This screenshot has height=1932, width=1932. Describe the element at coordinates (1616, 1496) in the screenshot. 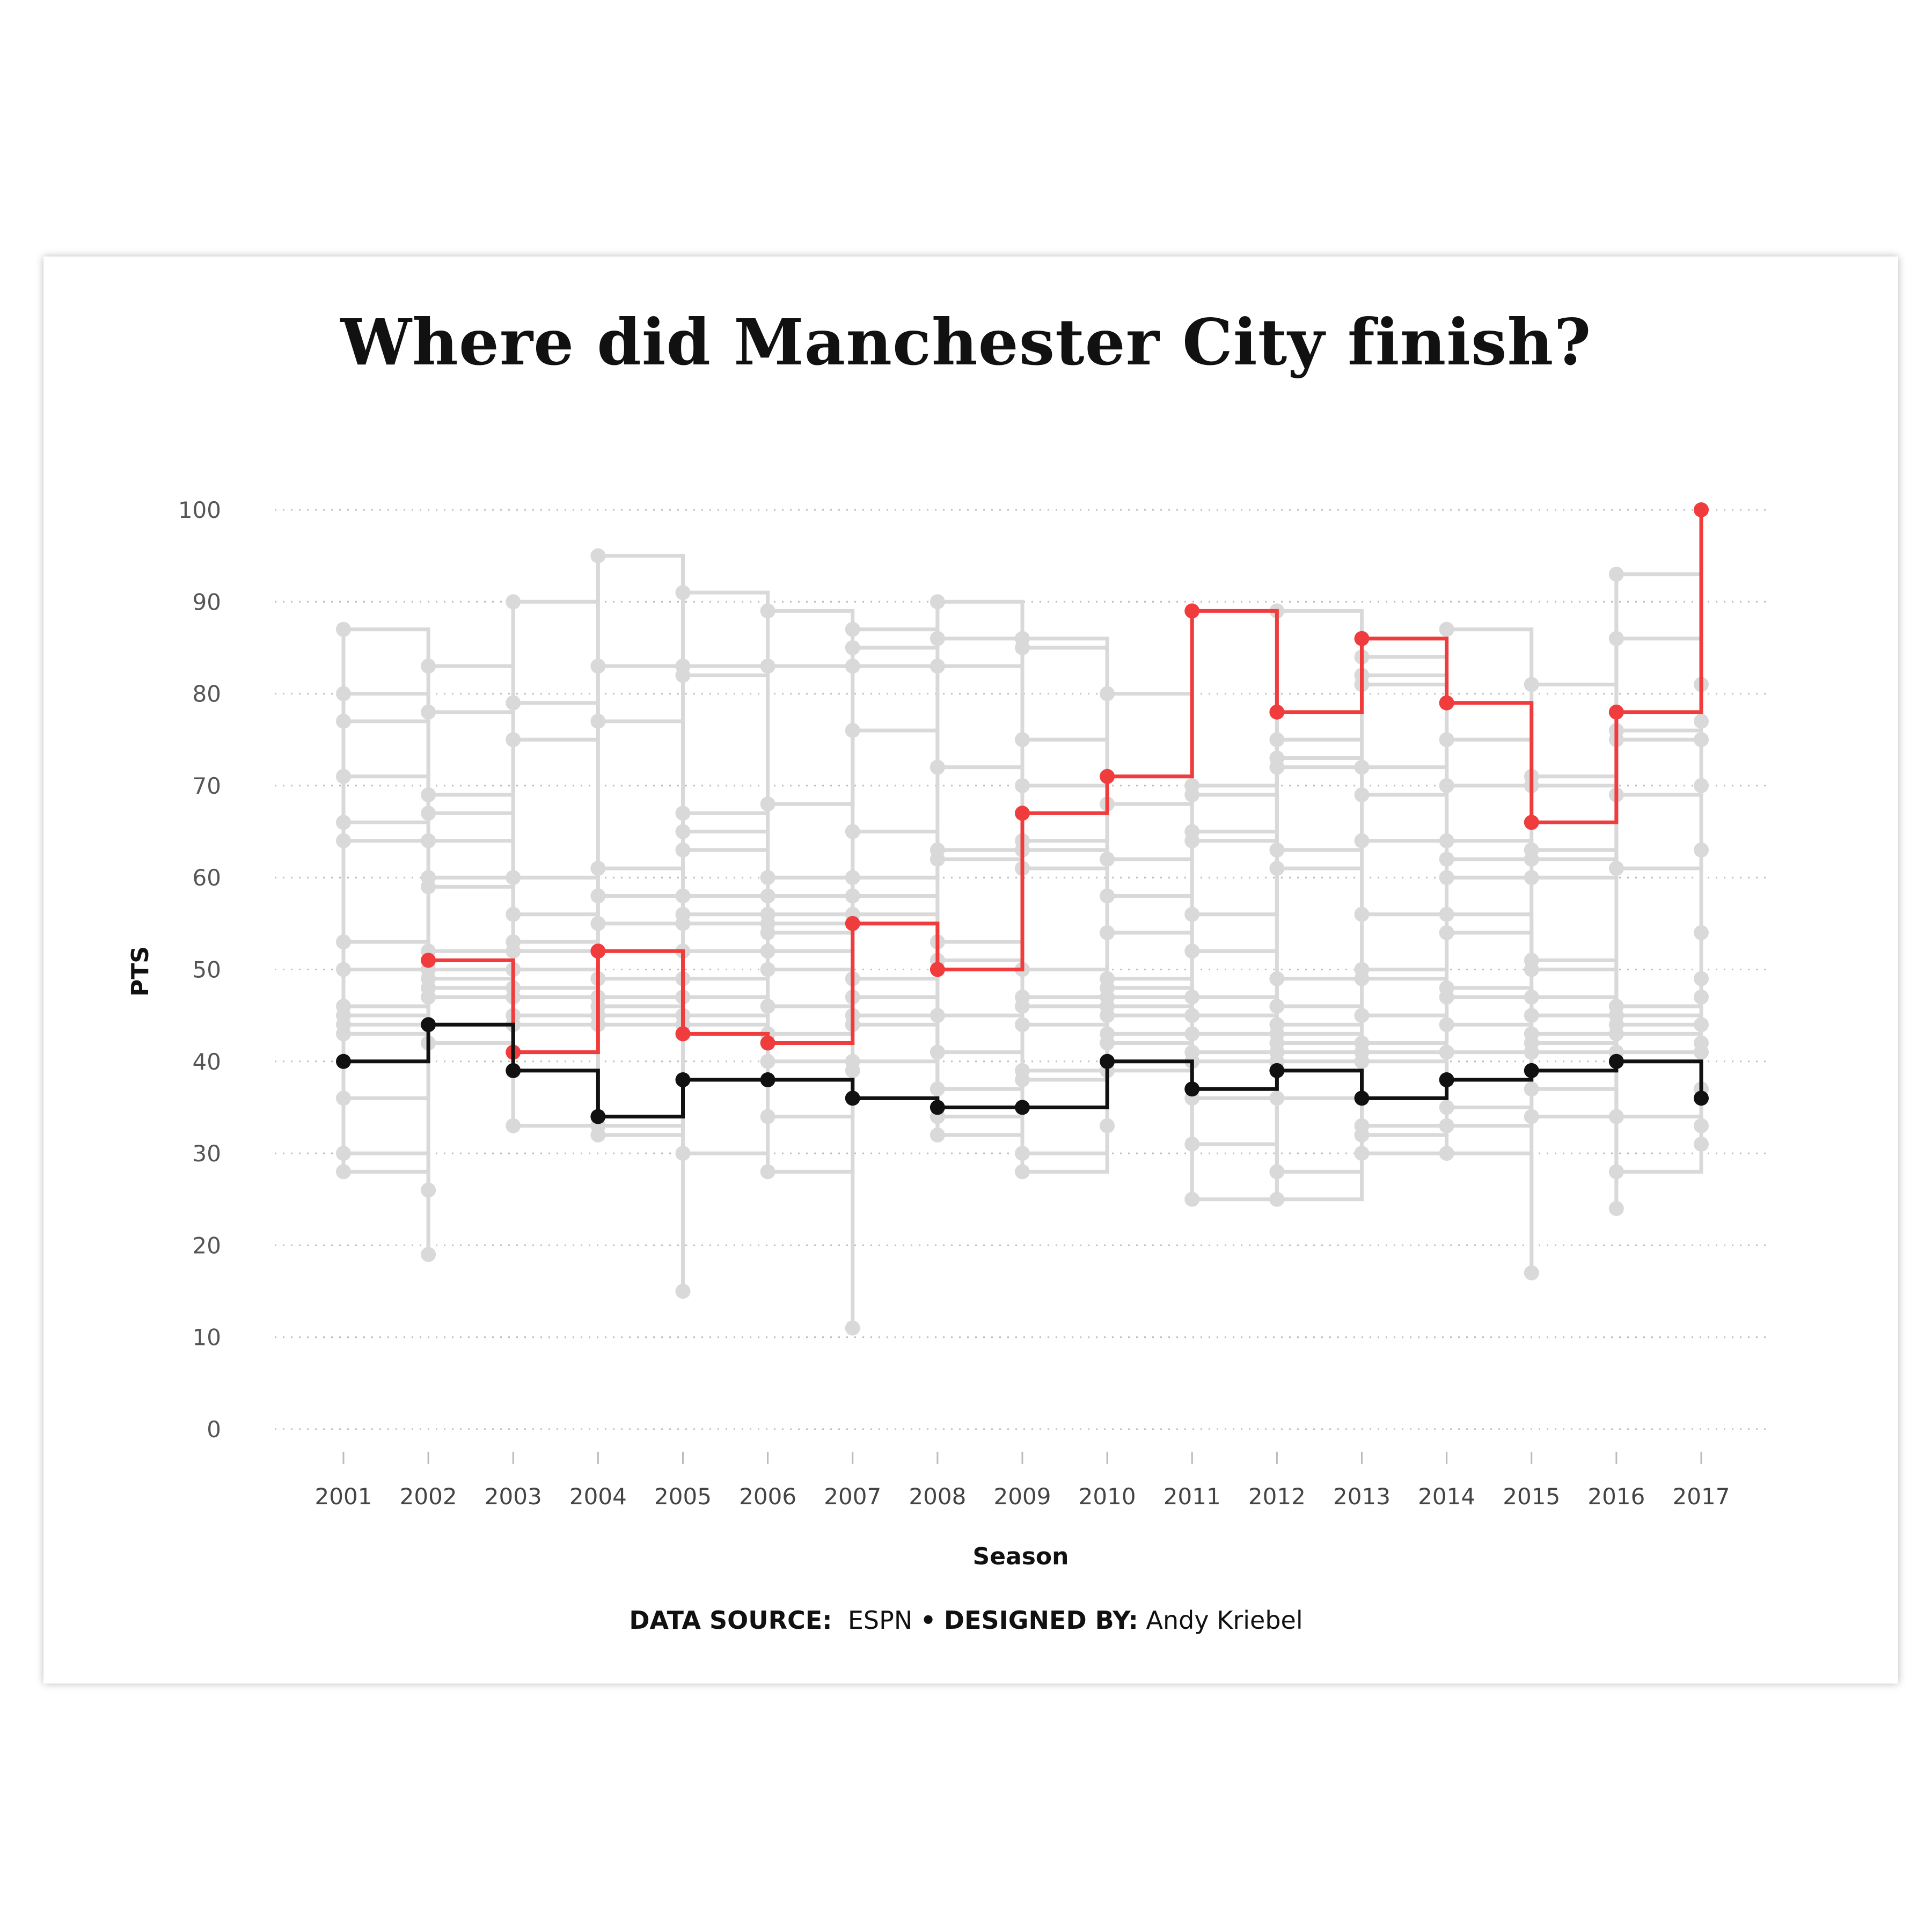

I see `x-tick-label: 2016` at that location.